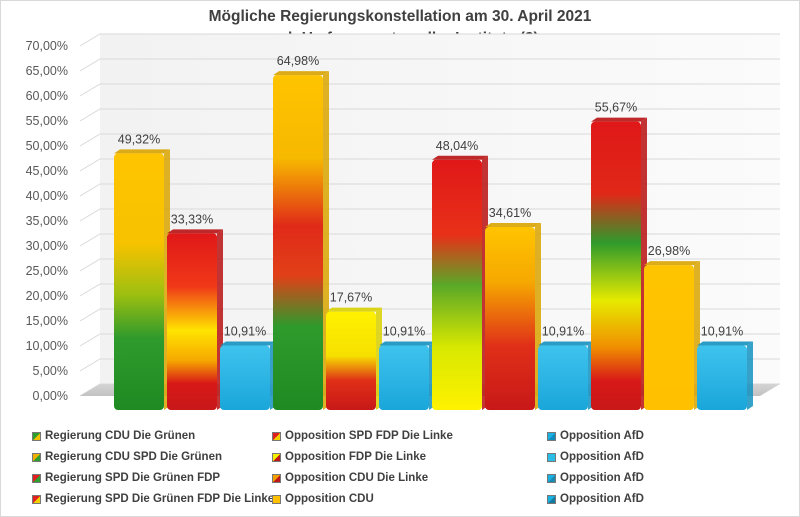 Image resolution: width=800 pixels, height=517 pixels. I want to click on legend-item: Opposition CDU Die Linke, so click(350, 478).